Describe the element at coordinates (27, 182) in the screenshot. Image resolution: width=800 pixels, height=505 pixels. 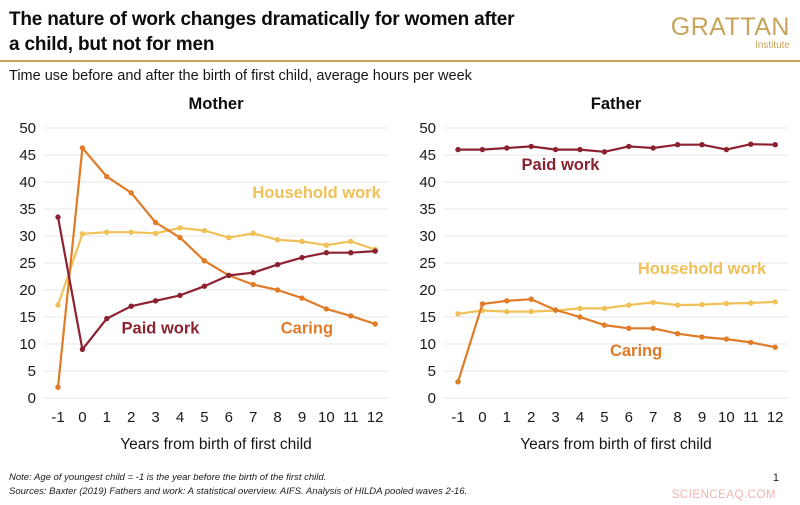
I see `y-tick-label: 40` at that location.